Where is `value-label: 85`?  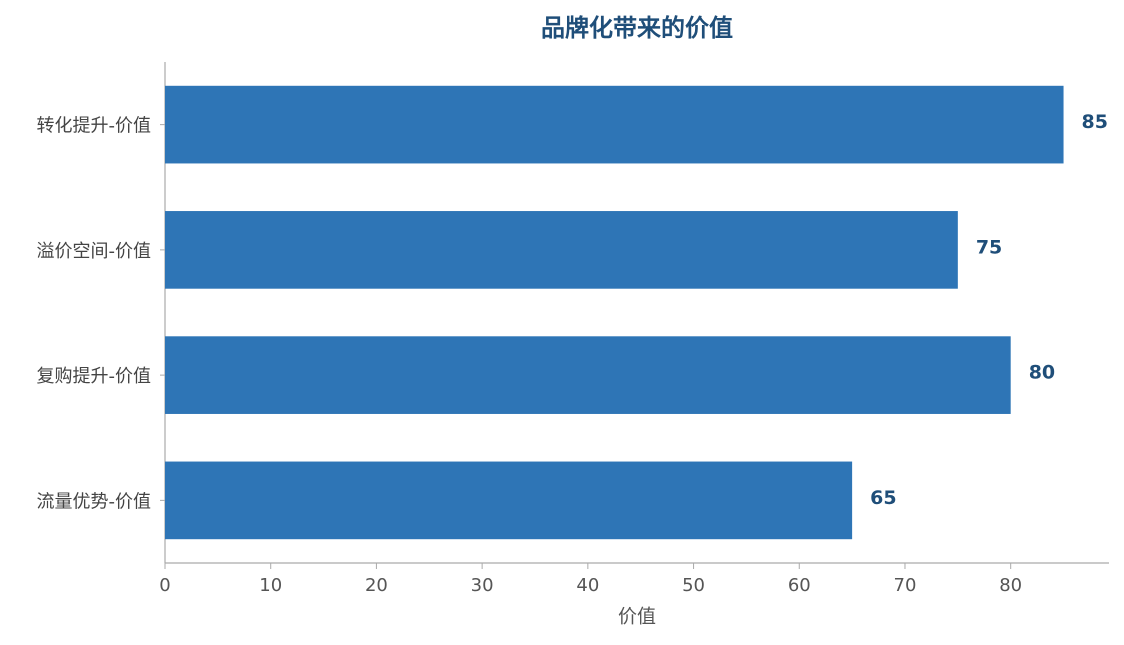 value-label: 85 is located at coordinates (1095, 122).